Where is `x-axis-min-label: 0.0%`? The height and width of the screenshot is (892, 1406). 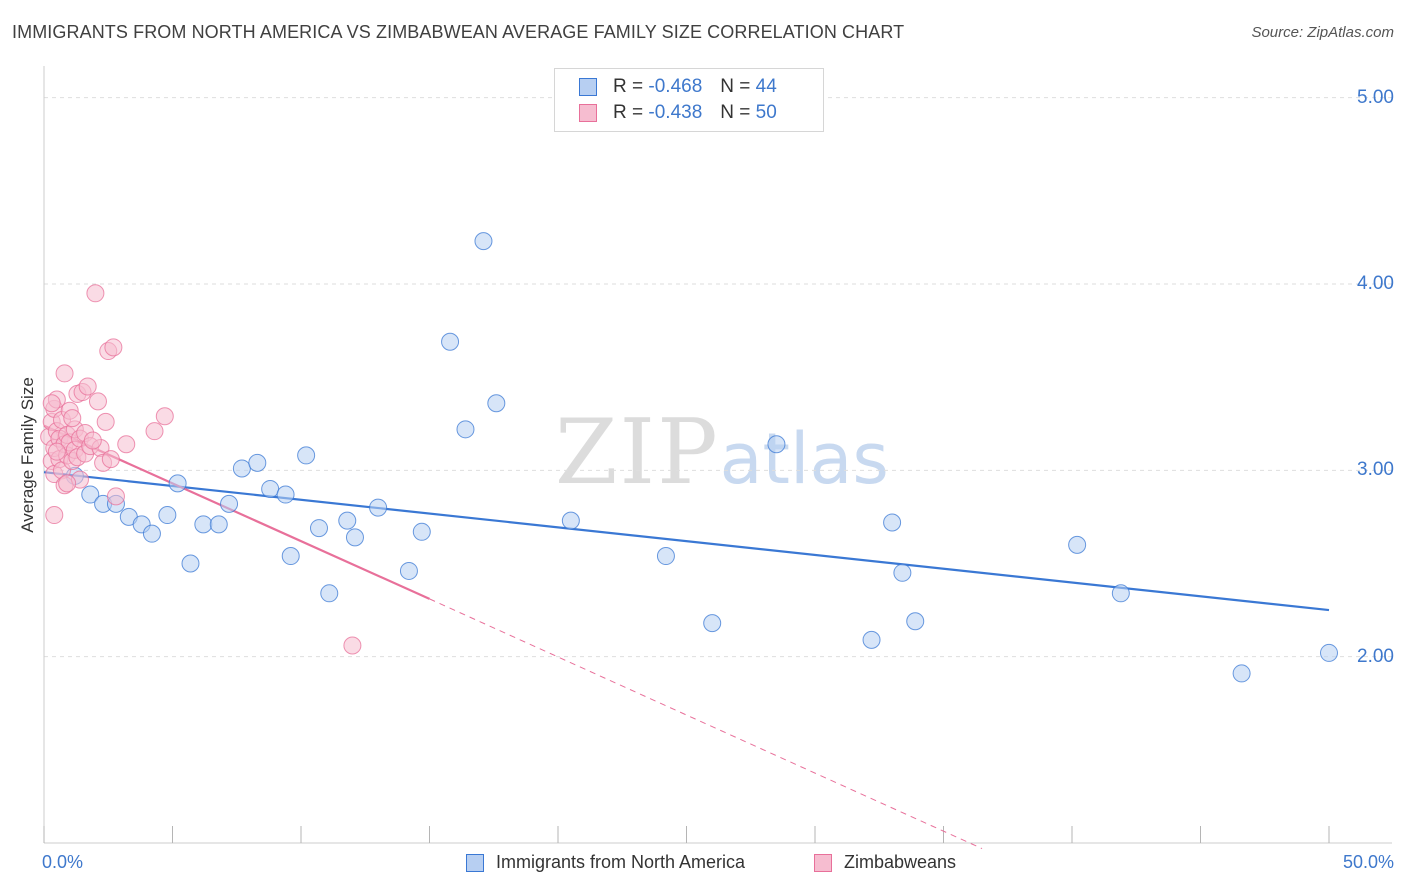
x-axis-min-label: 0.0% is located at coordinates (63, 862).